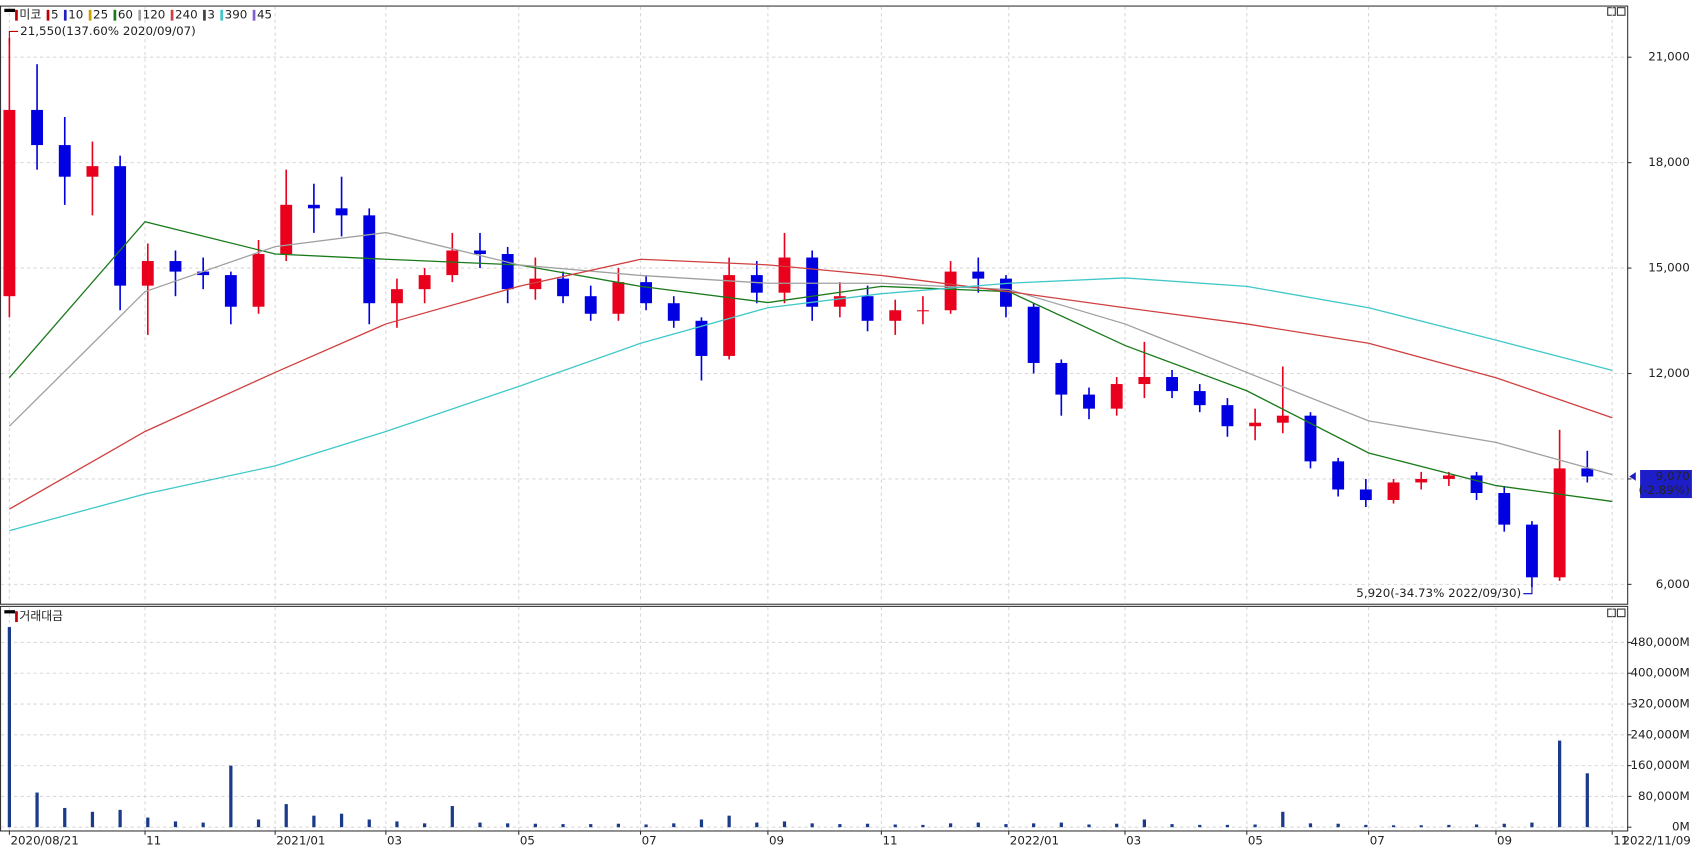 The image size is (1693, 850). What do you see at coordinates (236, 15) in the screenshot?
I see `legend-label: 390` at bounding box center [236, 15].